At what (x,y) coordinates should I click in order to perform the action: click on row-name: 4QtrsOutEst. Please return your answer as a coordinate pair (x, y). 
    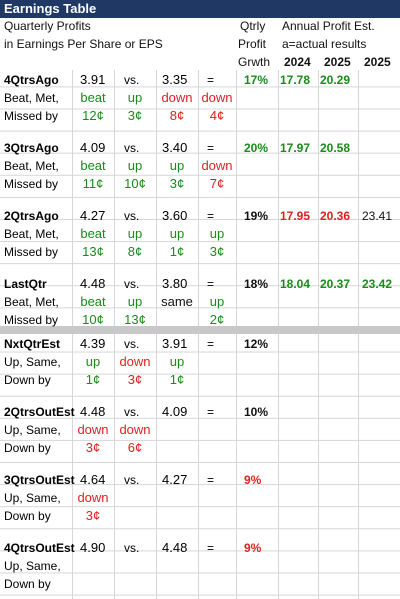
    Looking at the image, I should click on (39, 548).